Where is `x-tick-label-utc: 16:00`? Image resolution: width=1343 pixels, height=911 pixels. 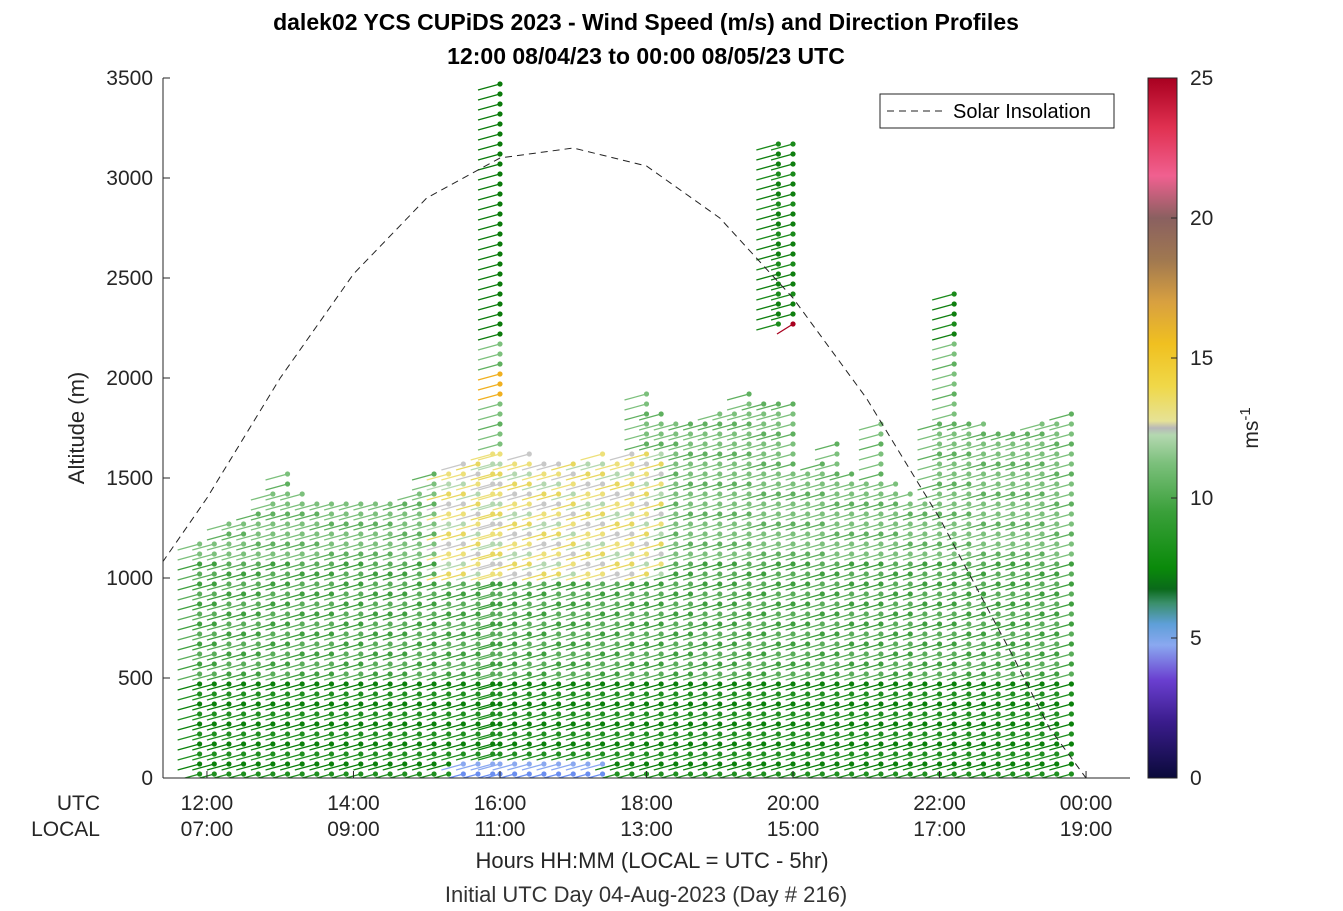 x-tick-label-utc: 16:00 is located at coordinates (500, 803).